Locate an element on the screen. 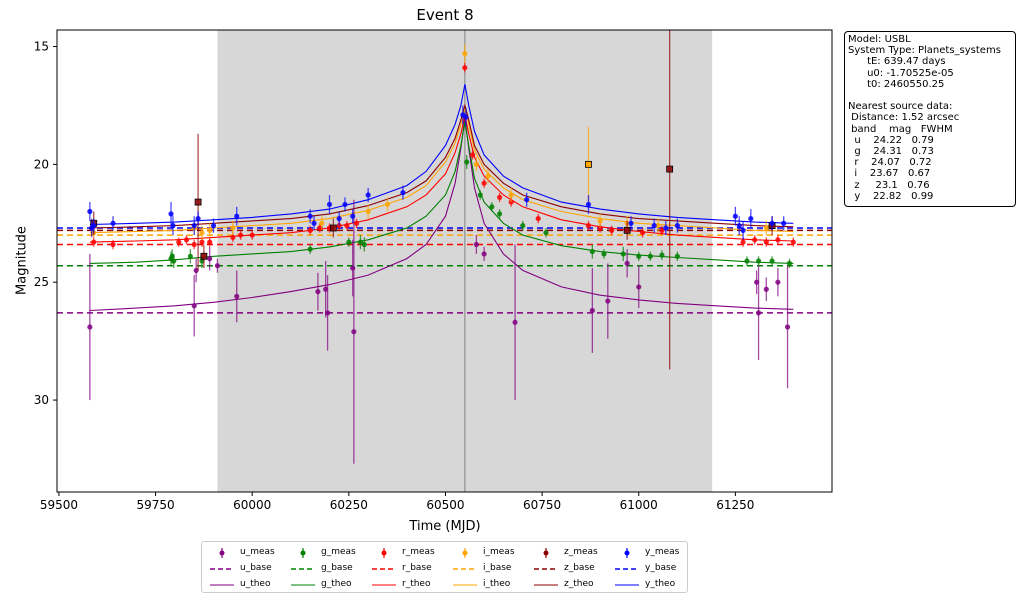 This screenshot has width=1027, height=603. info-row-r: r 24.07 0.72 is located at coordinates (890, 163).